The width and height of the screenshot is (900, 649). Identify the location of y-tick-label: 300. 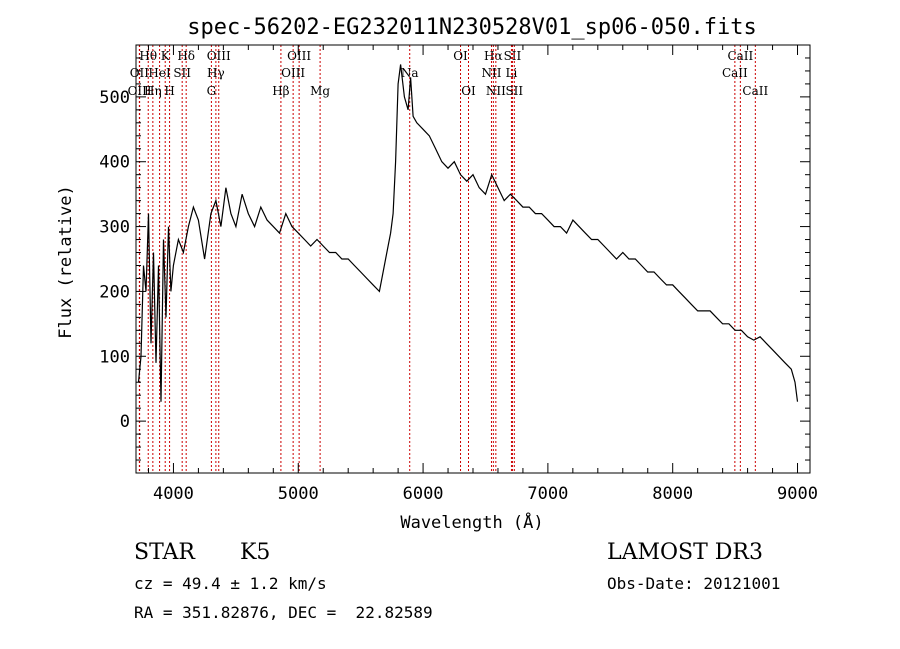
(114, 228).